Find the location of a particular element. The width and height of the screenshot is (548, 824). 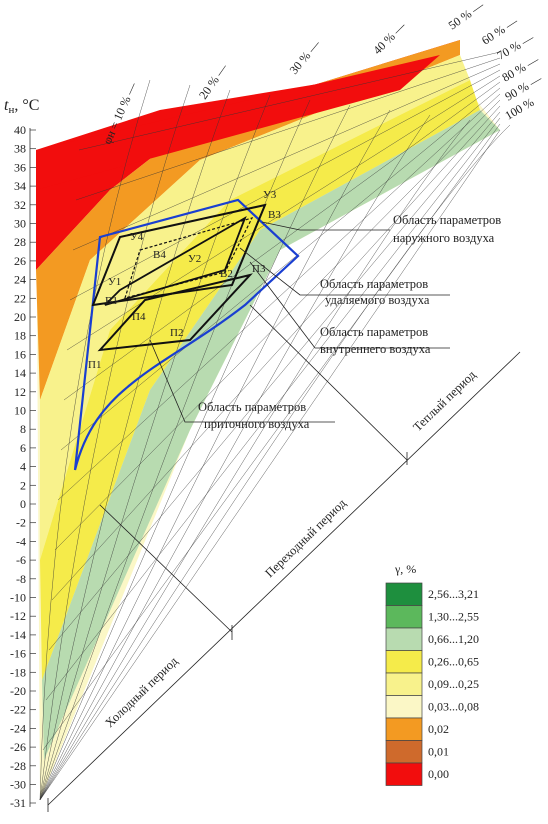

exhaust-annotation-line1: Область параметров is located at coordinates (374, 284).